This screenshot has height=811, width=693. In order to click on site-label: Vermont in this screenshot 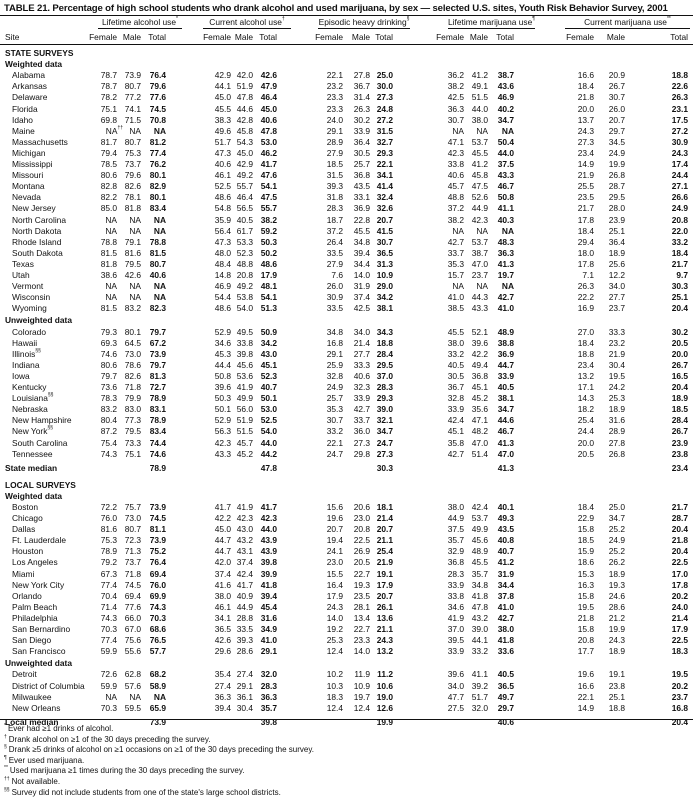, I will do `click(28, 286)`.